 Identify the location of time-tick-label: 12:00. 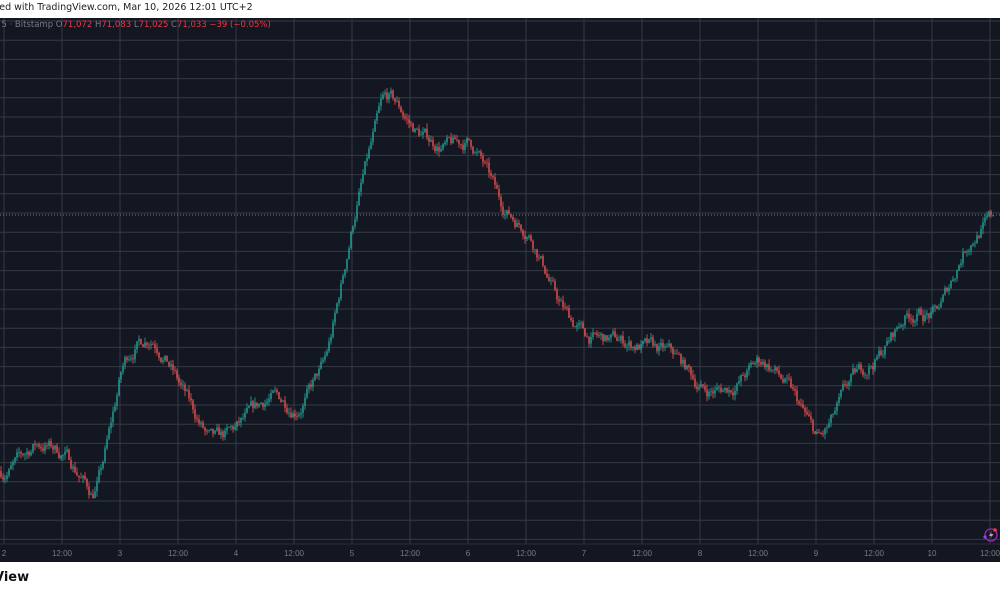
(294, 553).